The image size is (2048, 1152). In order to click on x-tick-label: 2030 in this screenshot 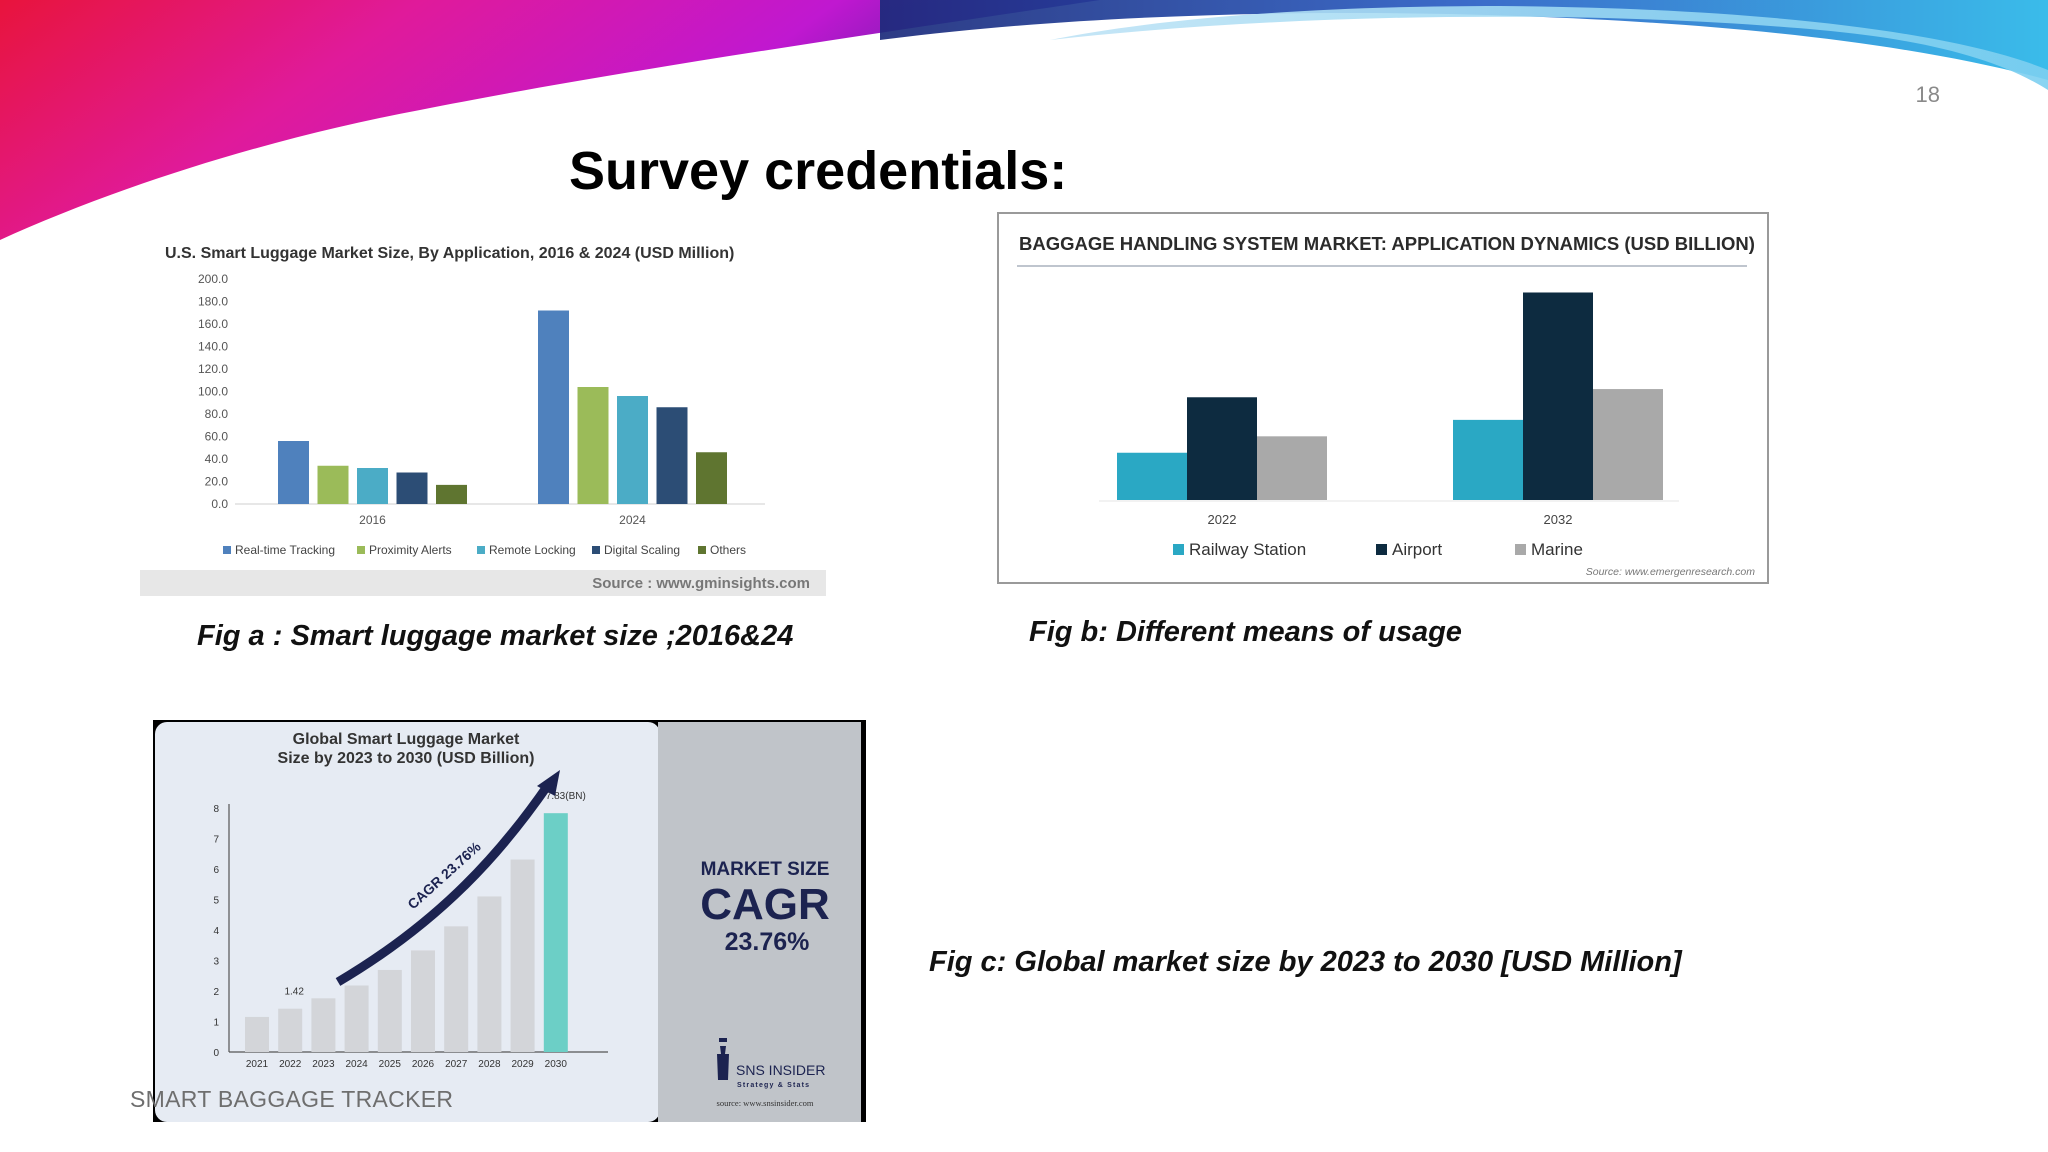, I will do `click(556, 1064)`.